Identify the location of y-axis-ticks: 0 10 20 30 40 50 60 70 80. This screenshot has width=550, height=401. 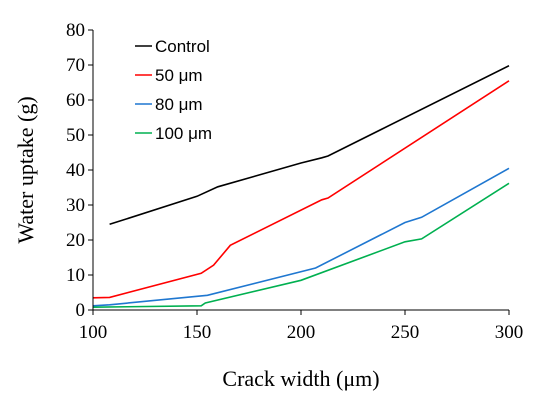
(79, 170).